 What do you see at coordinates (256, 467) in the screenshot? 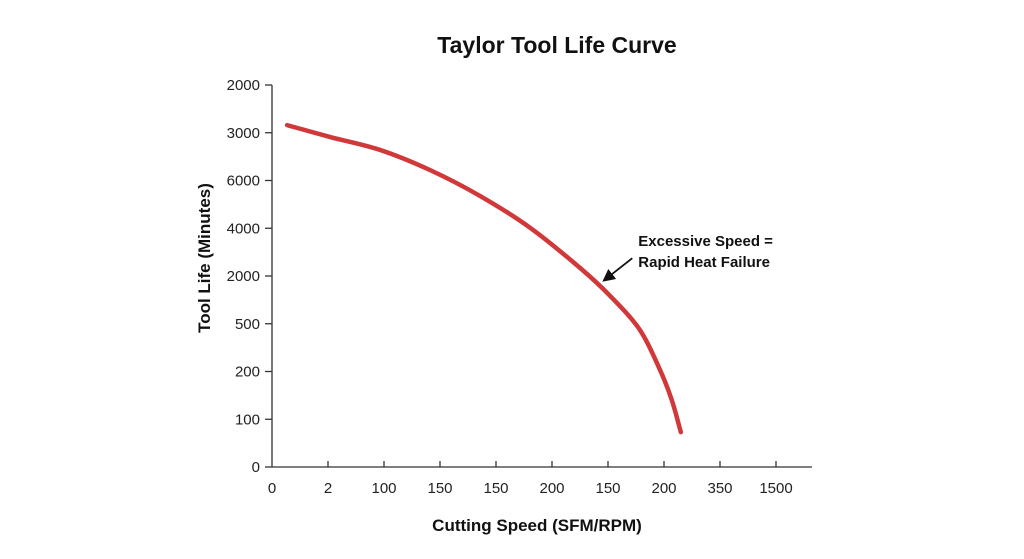
I see `y-tick-label: 0` at bounding box center [256, 467].